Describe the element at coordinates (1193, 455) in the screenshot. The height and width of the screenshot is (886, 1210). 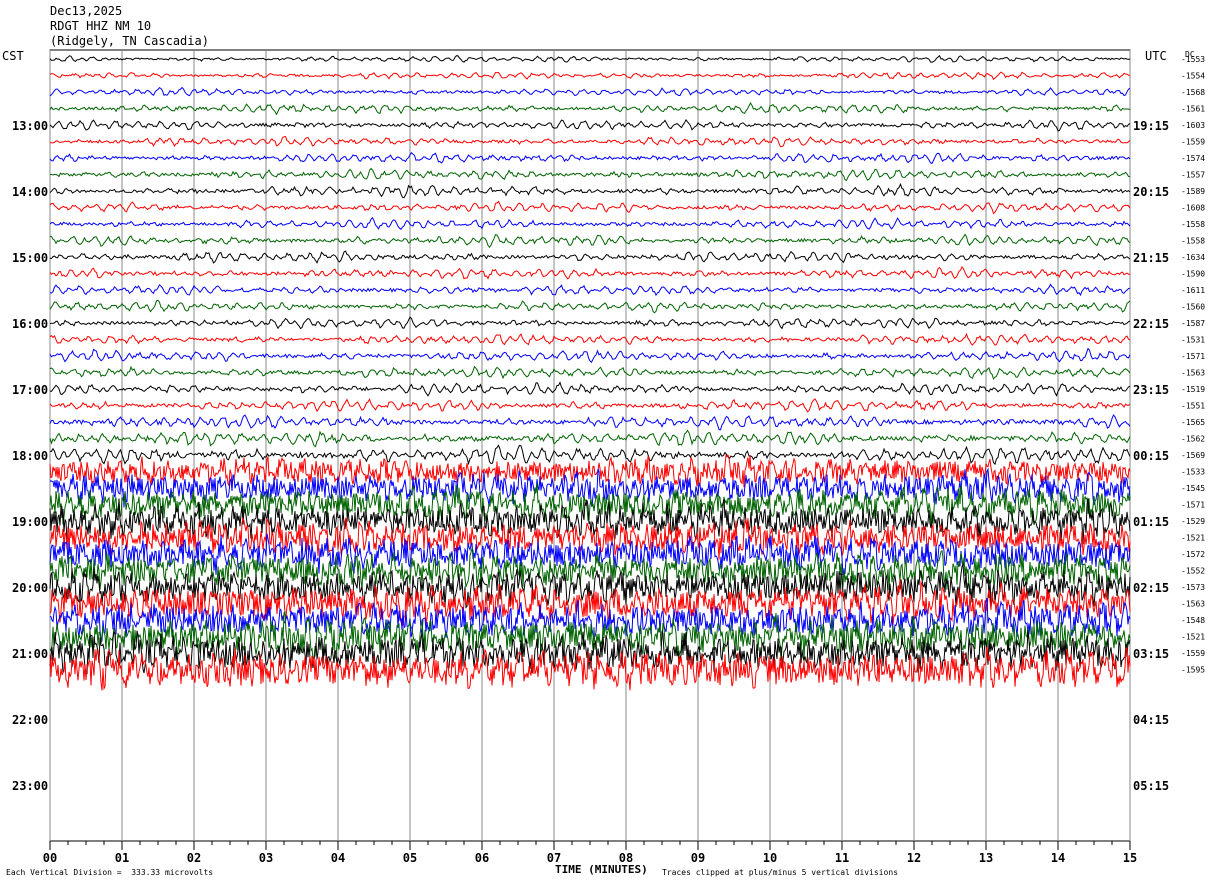
I see `dc-offset-label: -1569` at that location.